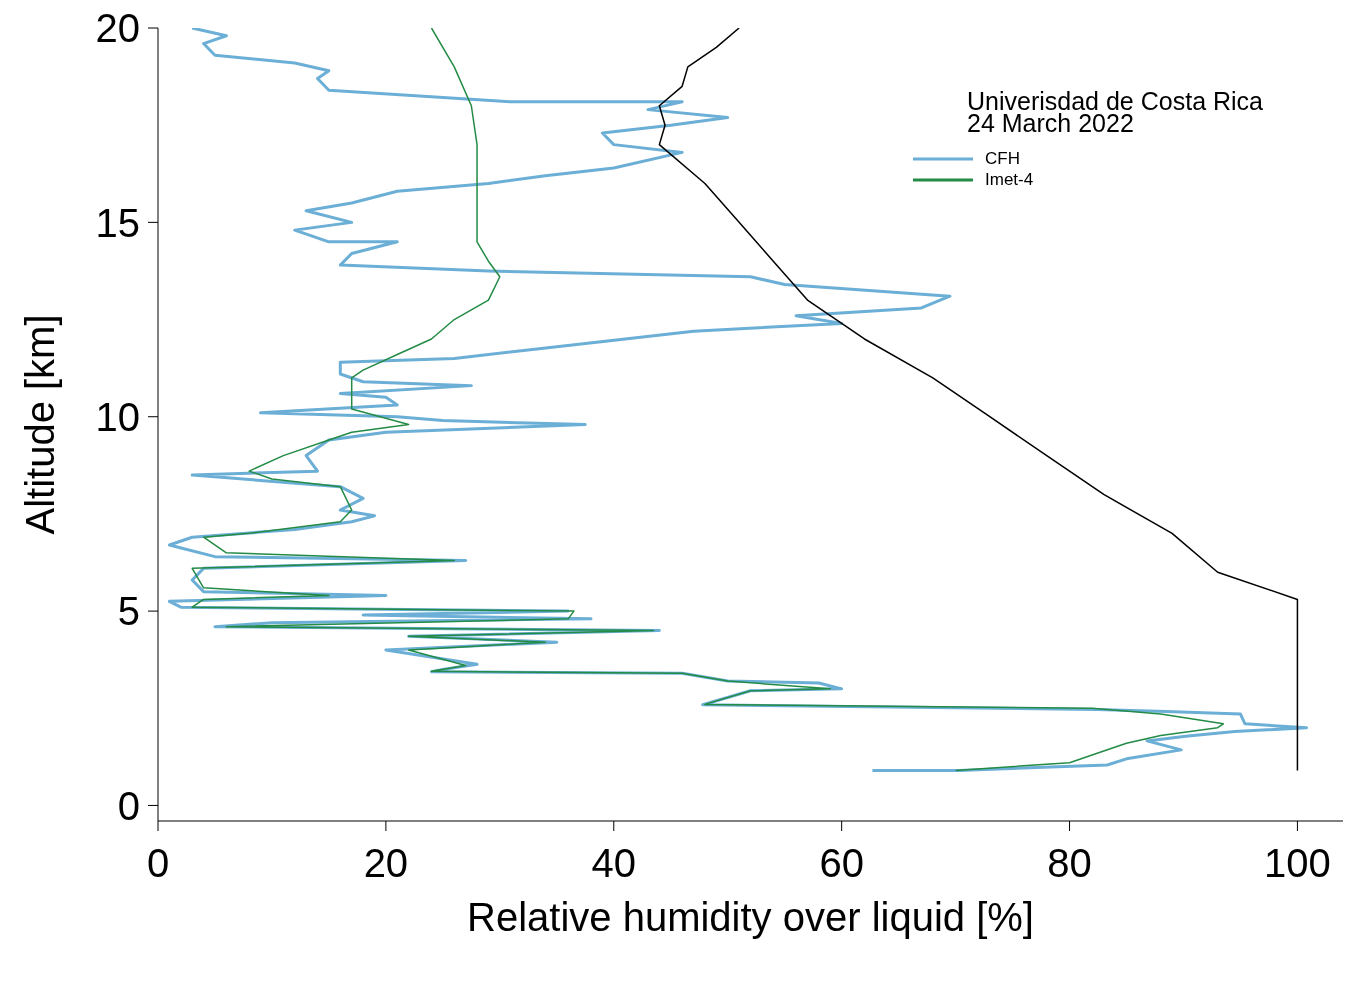  What do you see at coordinates (128, 805) in the screenshot?
I see `y-tick-label: 0` at bounding box center [128, 805].